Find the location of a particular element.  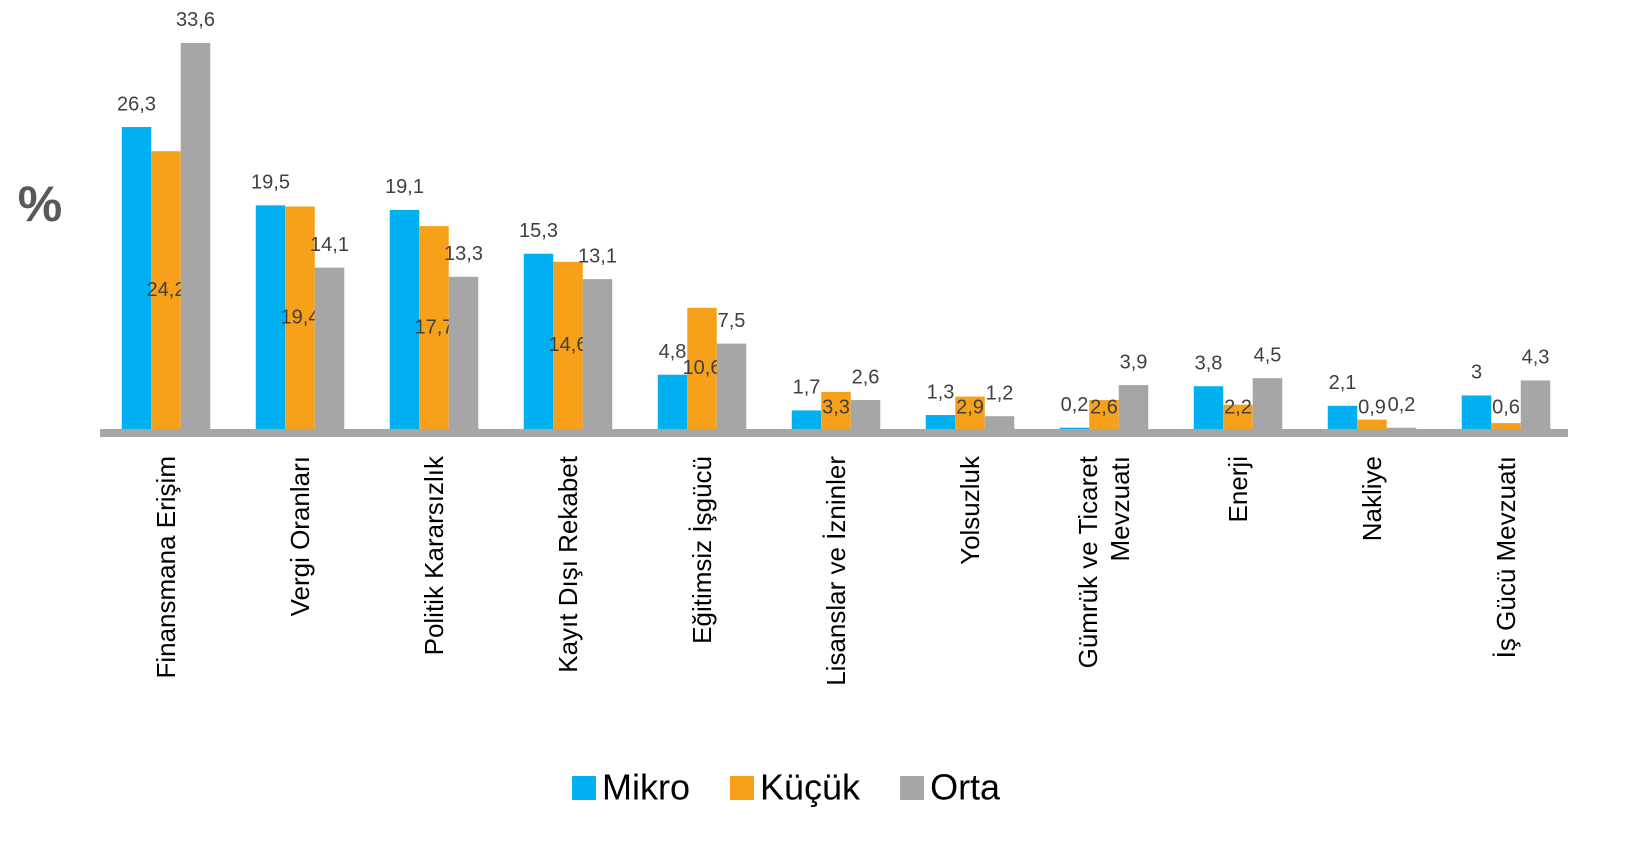

x-tick-label: Eğitimsiz İşgücü is located at coordinates (702, 550).